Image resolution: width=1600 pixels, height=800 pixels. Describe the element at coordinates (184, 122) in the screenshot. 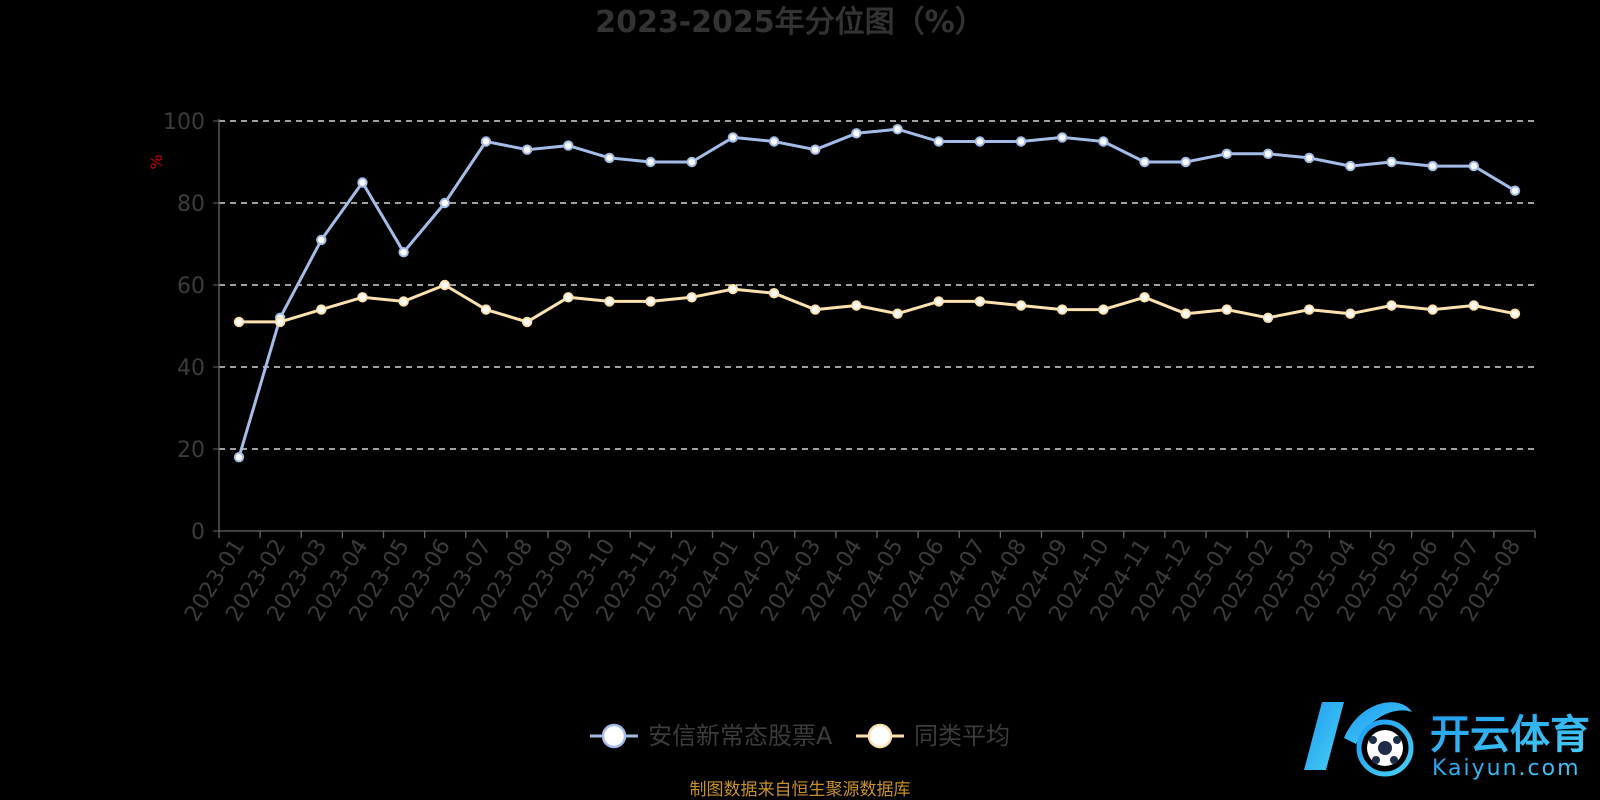

I see `y-tick-label: 100` at that location.